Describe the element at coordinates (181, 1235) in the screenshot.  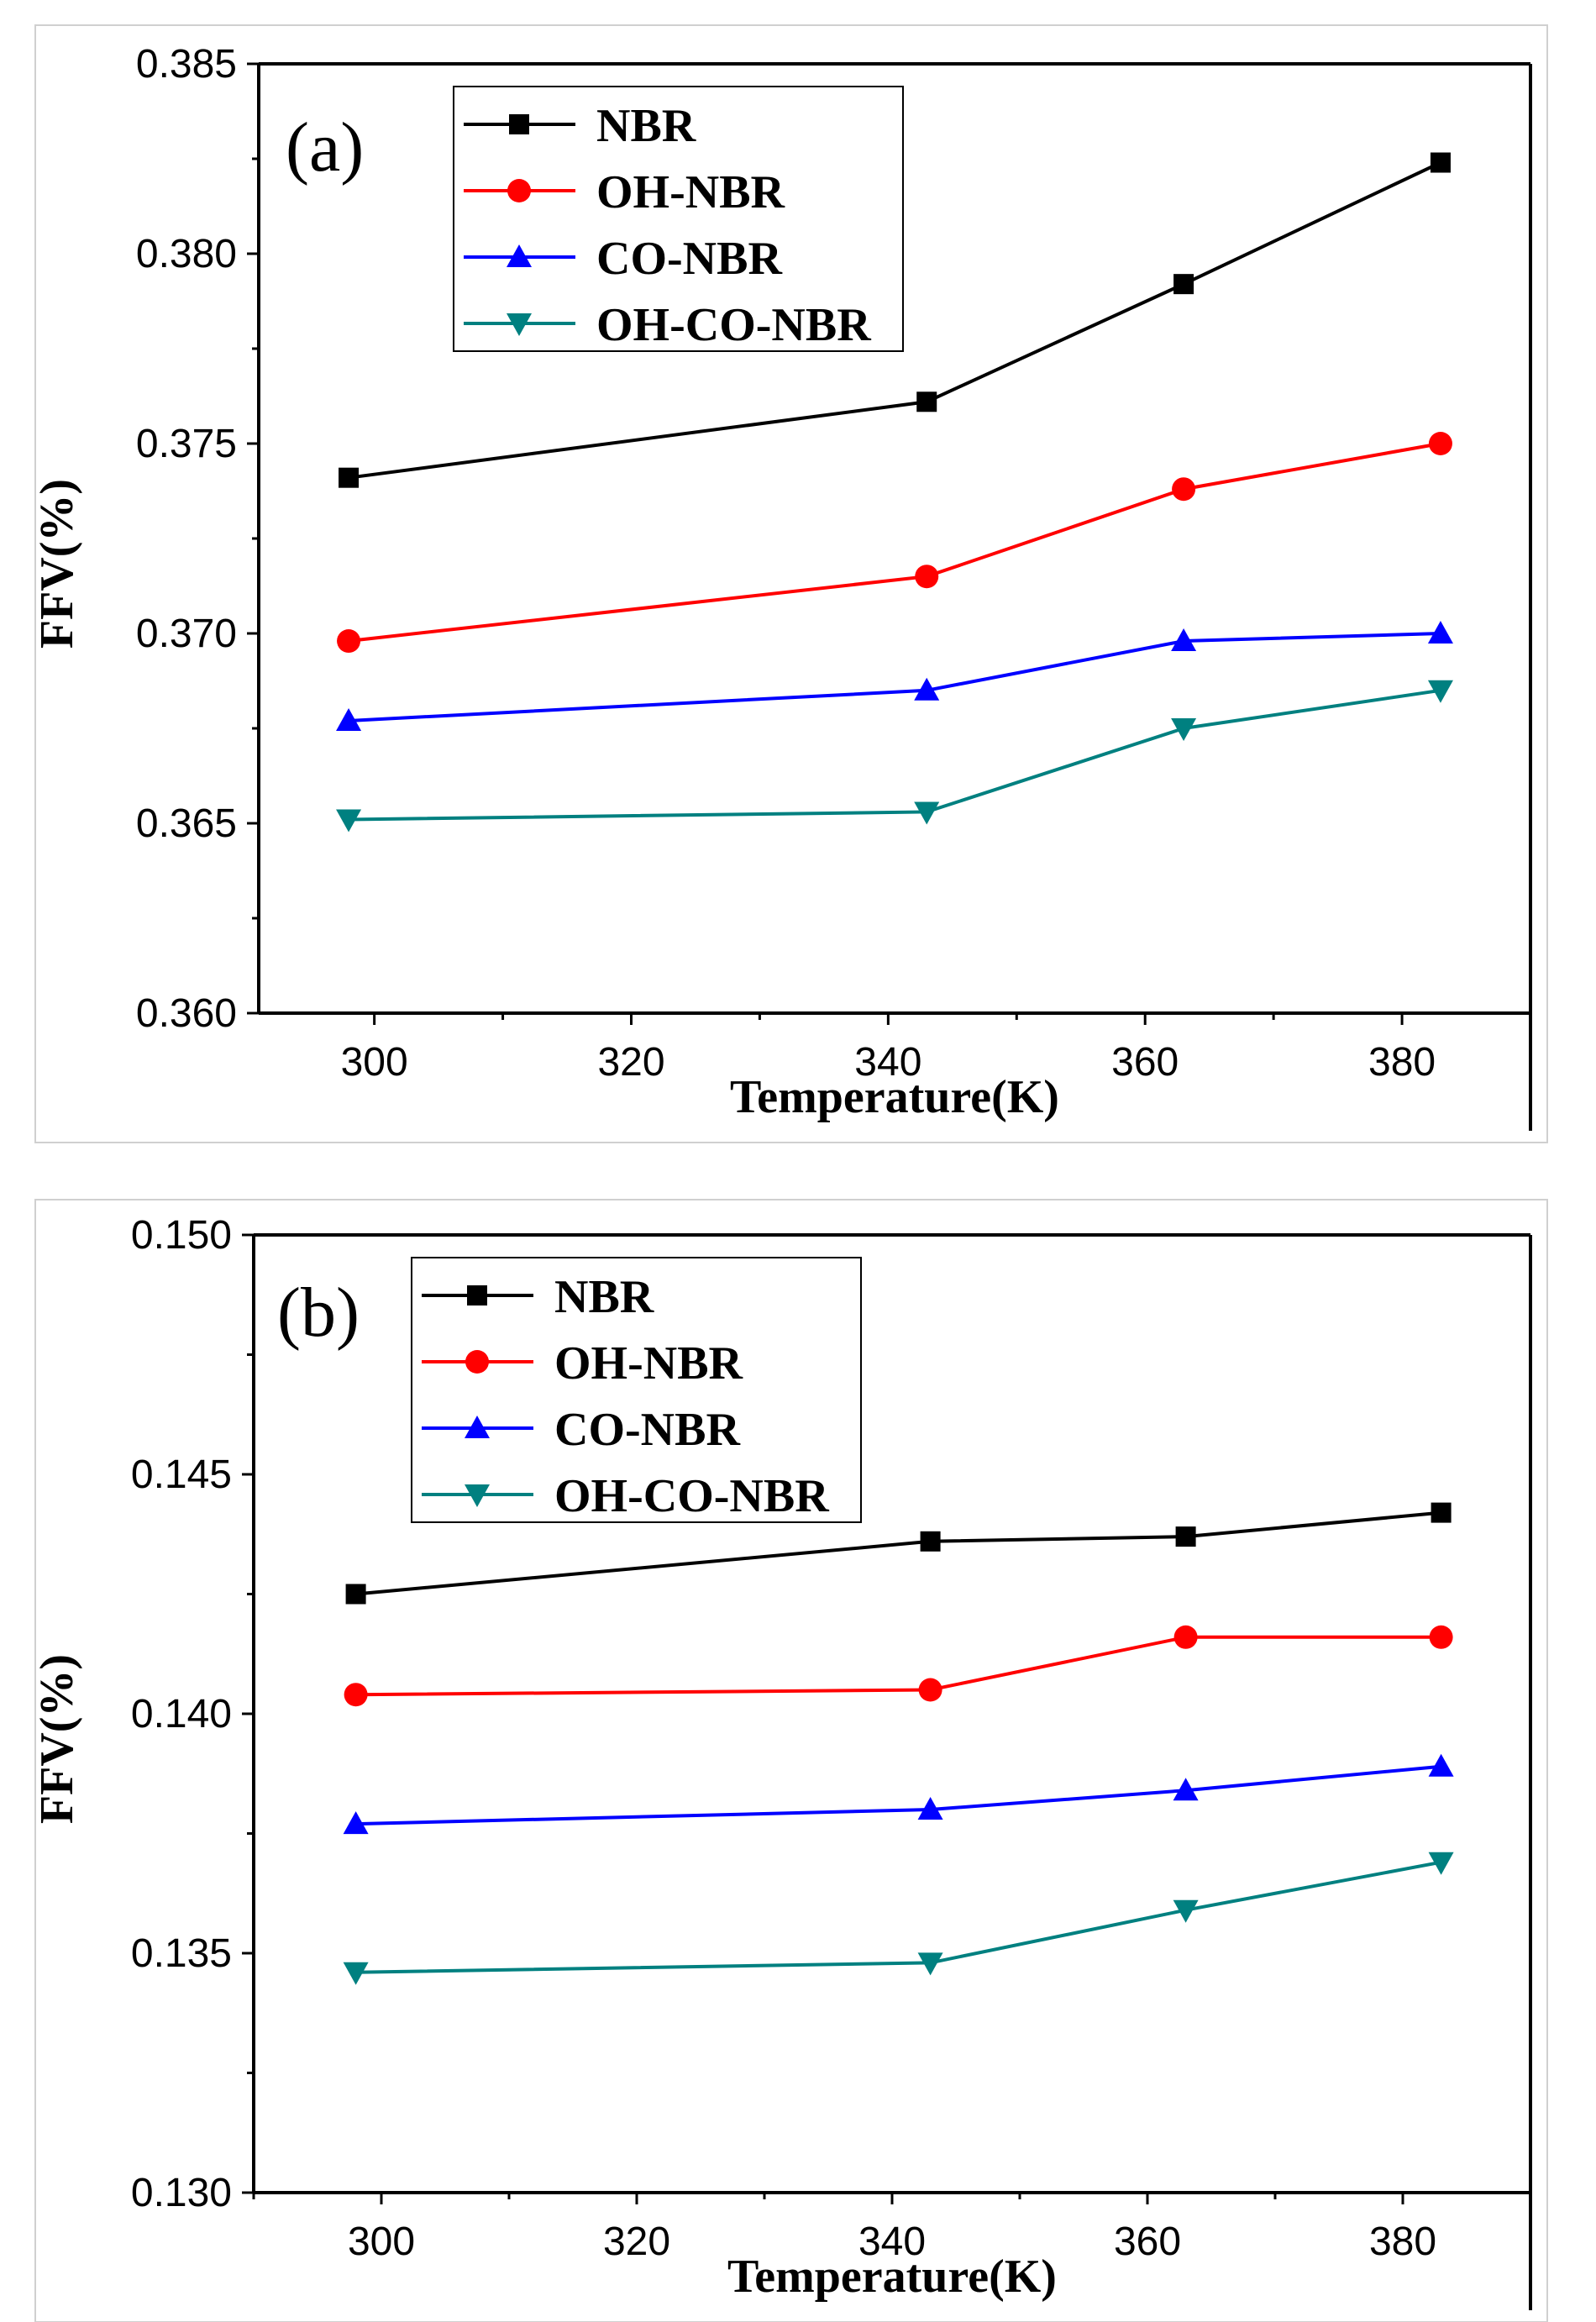
I see `y-tick-label: 0.150` at that location.